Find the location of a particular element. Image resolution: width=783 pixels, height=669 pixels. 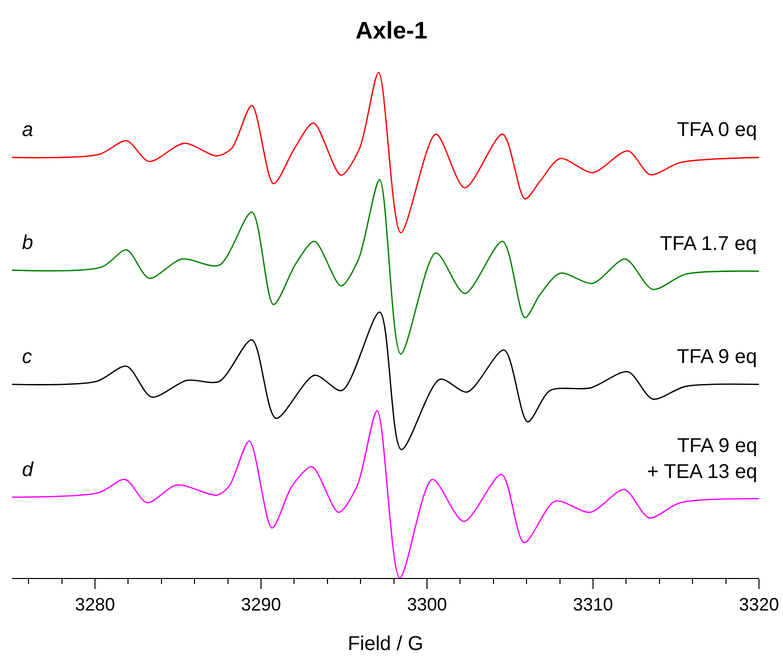

x-tick-label: 3290 is located at coordinates (261, 604).